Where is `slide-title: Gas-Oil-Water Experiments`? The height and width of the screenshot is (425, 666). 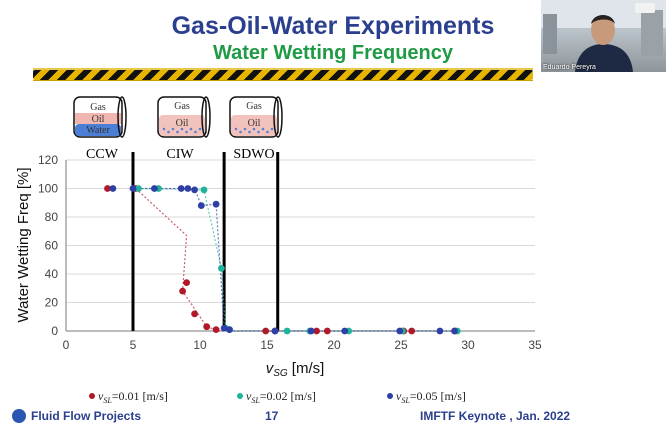
slide-title: Gas-Oil-Water Experiments is located at coordinates (333, 26).